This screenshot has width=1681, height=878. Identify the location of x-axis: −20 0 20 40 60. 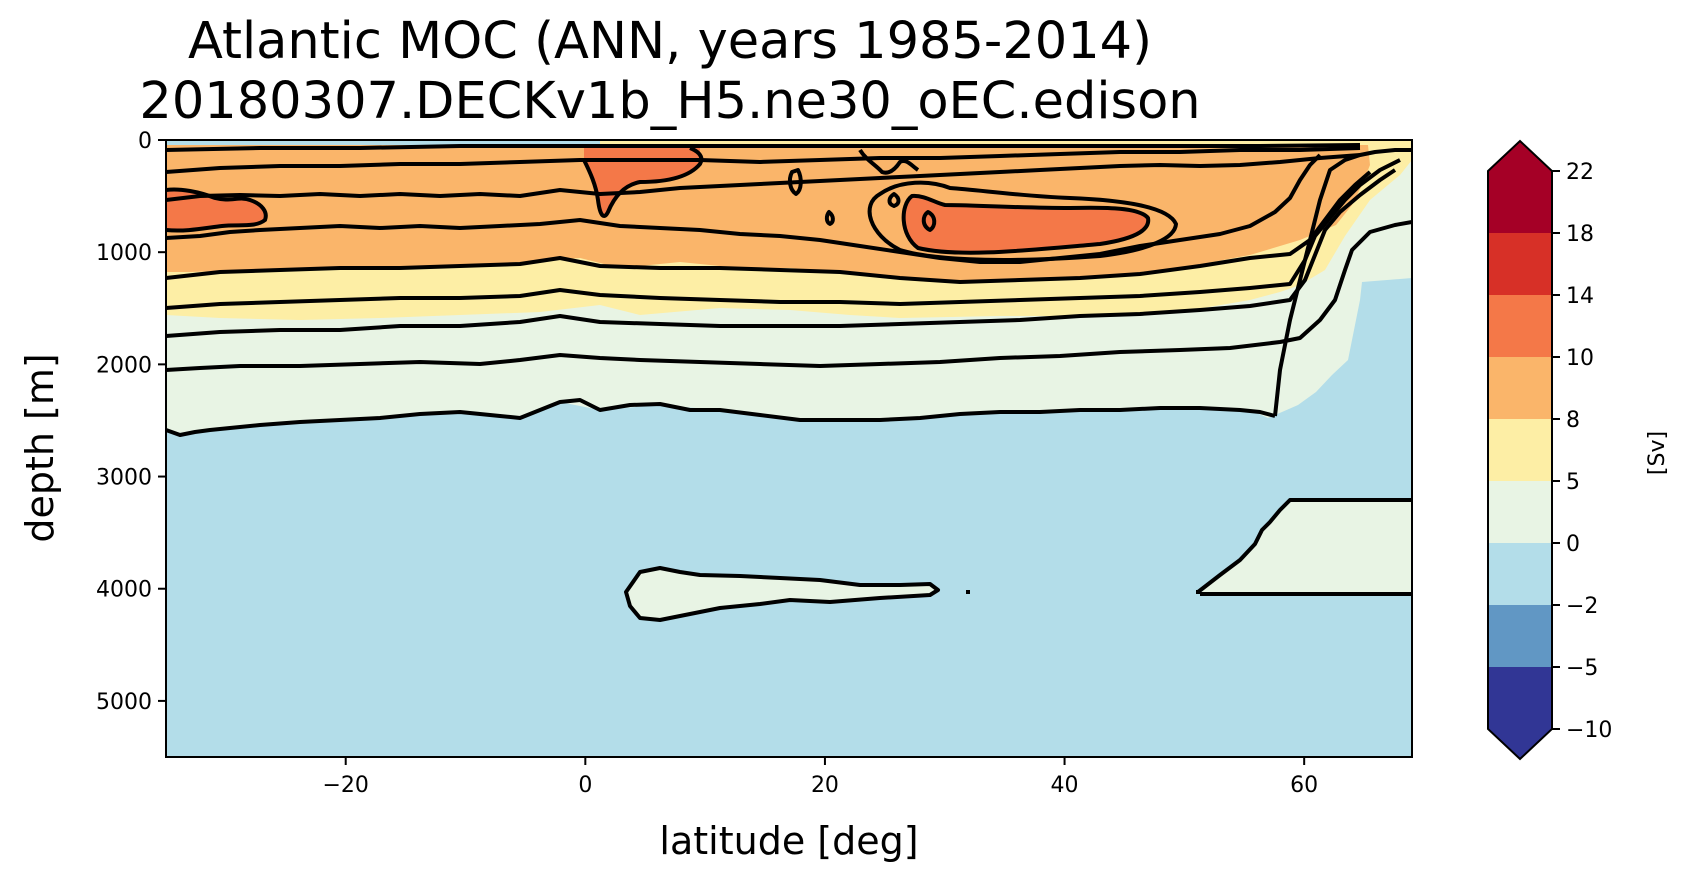
(820, 777).